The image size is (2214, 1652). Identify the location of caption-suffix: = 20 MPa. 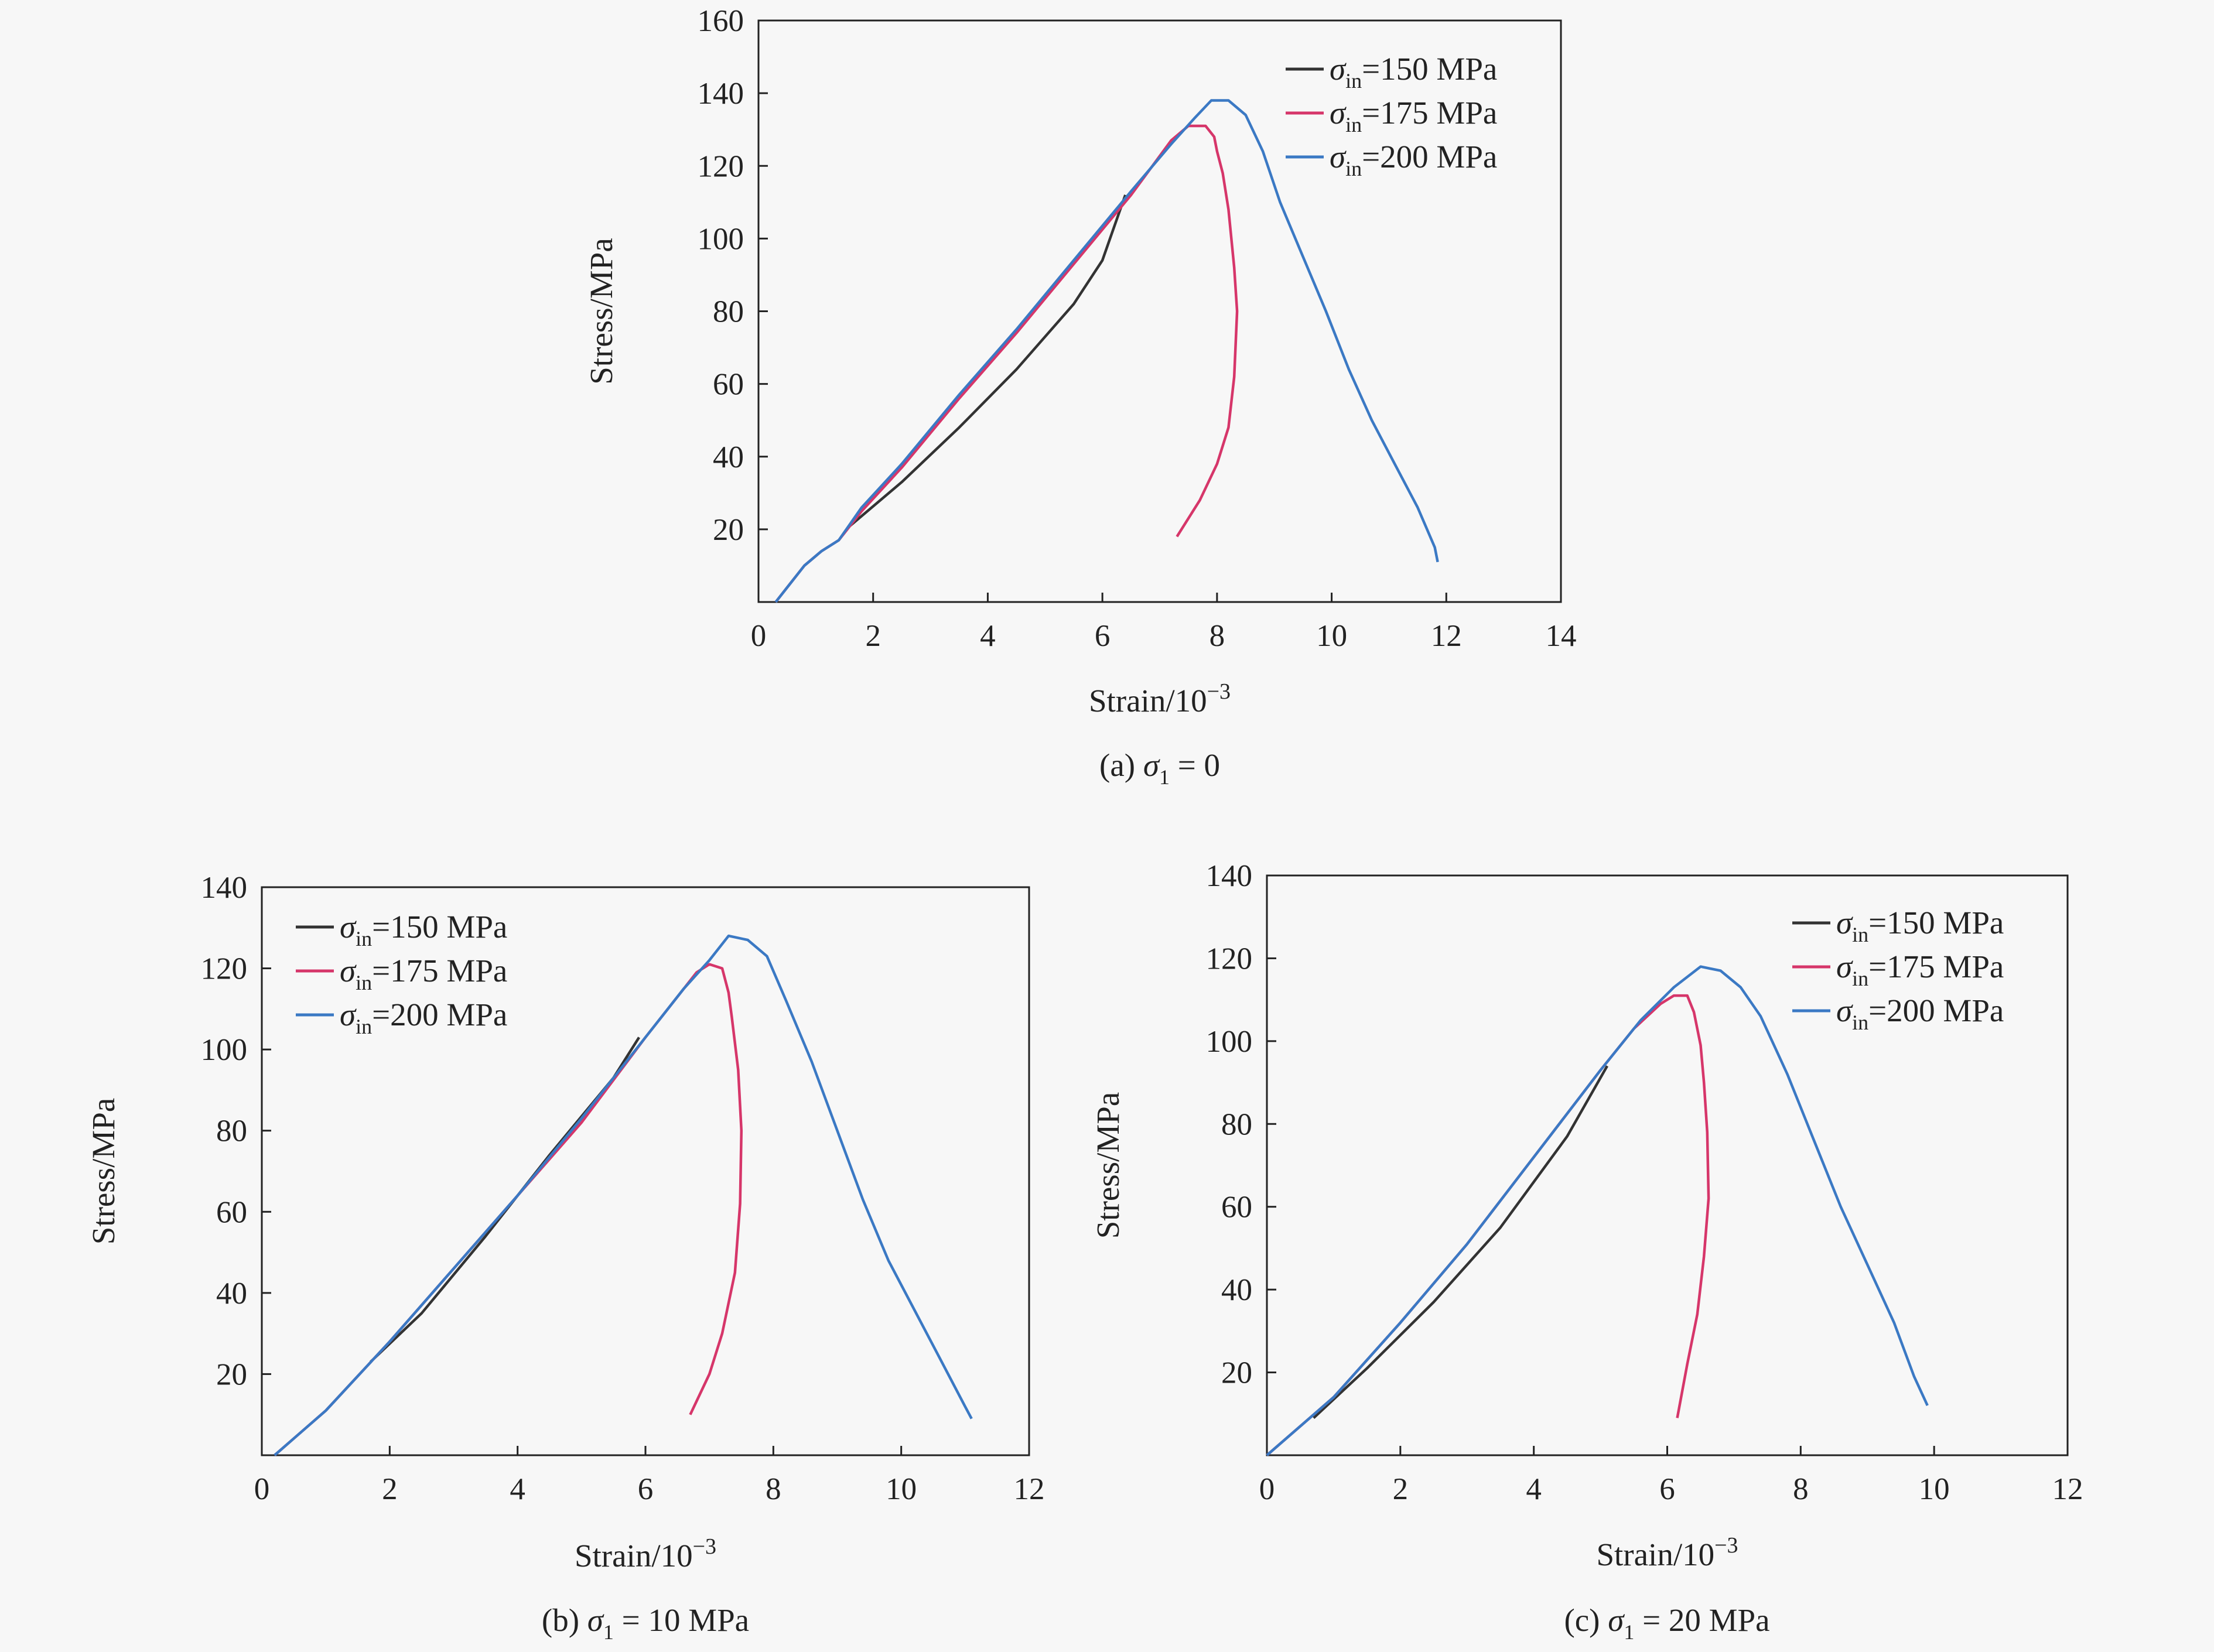
(1701, 1620).